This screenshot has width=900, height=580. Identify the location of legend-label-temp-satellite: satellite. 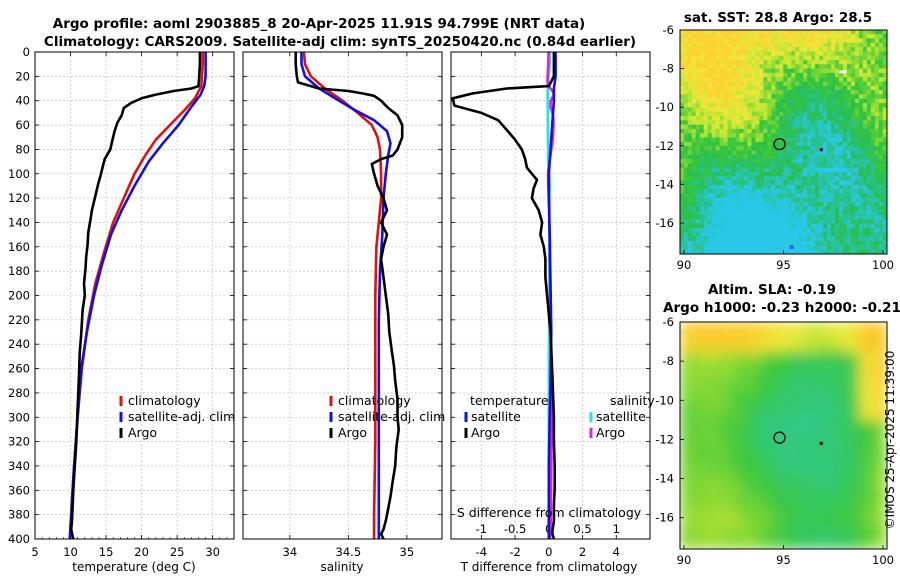
(496, 416).